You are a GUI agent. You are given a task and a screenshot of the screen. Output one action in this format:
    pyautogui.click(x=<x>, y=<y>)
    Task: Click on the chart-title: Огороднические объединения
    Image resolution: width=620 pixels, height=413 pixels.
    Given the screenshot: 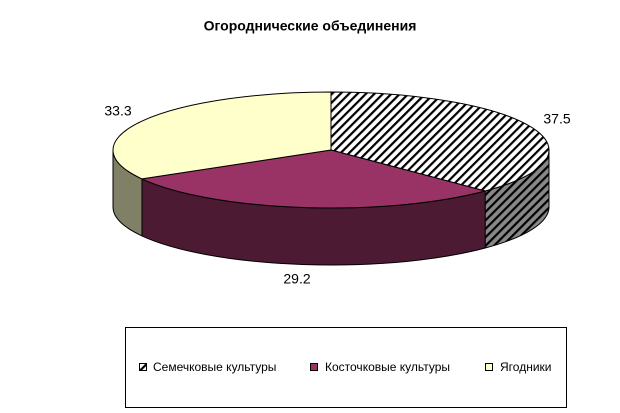 What is the action you would take?
    pyautogui.click(x=310, y=26)
    